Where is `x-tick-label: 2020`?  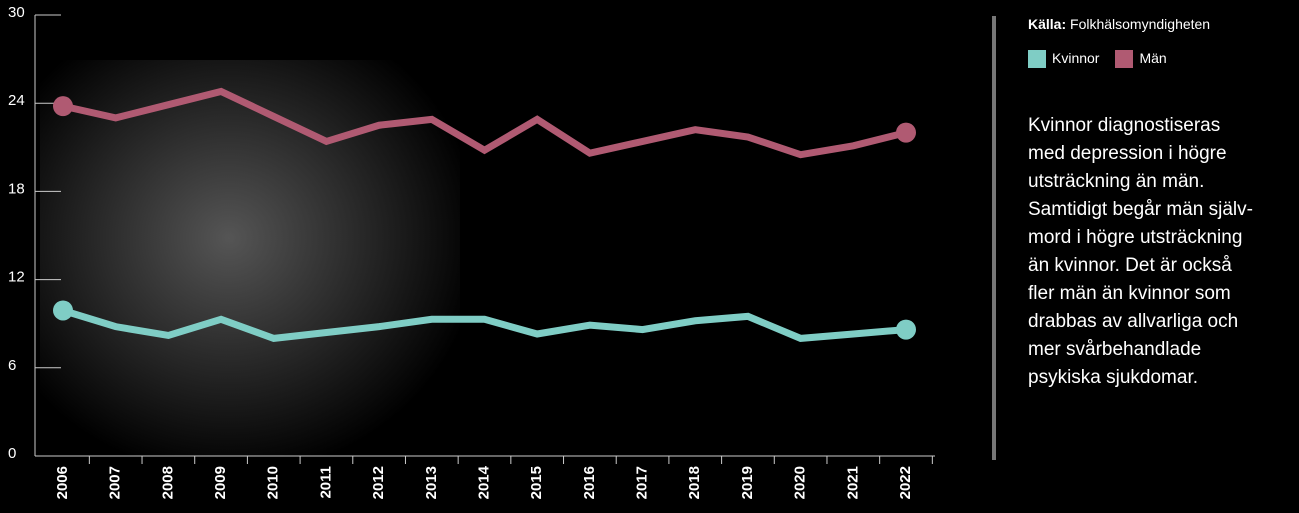 x-tick-label: 2020 is located at coordinates (800, 482).